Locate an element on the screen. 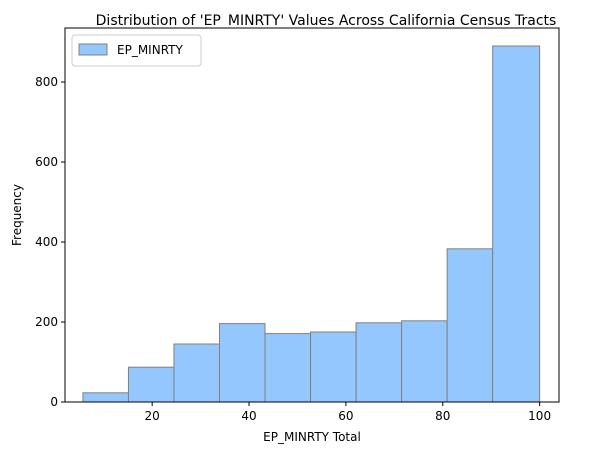 The height and width of the screenshot is (455, 597). y-axis-ticks: 0 200 400 600 800 is located at coordinates (50, 242).